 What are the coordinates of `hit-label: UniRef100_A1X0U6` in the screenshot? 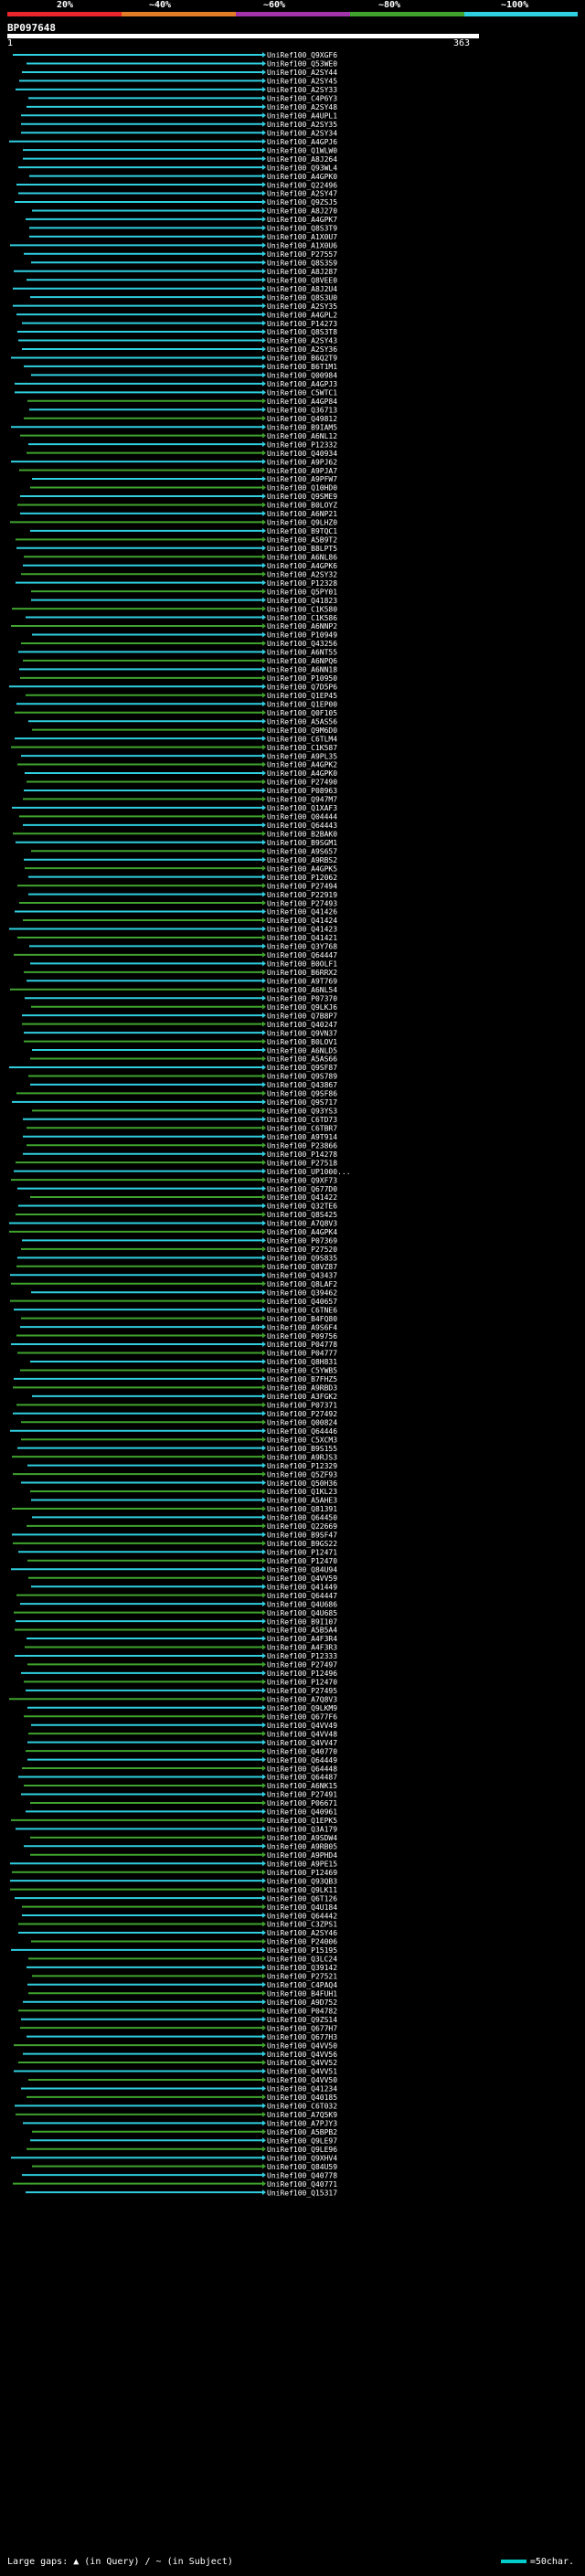 It's located at (302, 246).